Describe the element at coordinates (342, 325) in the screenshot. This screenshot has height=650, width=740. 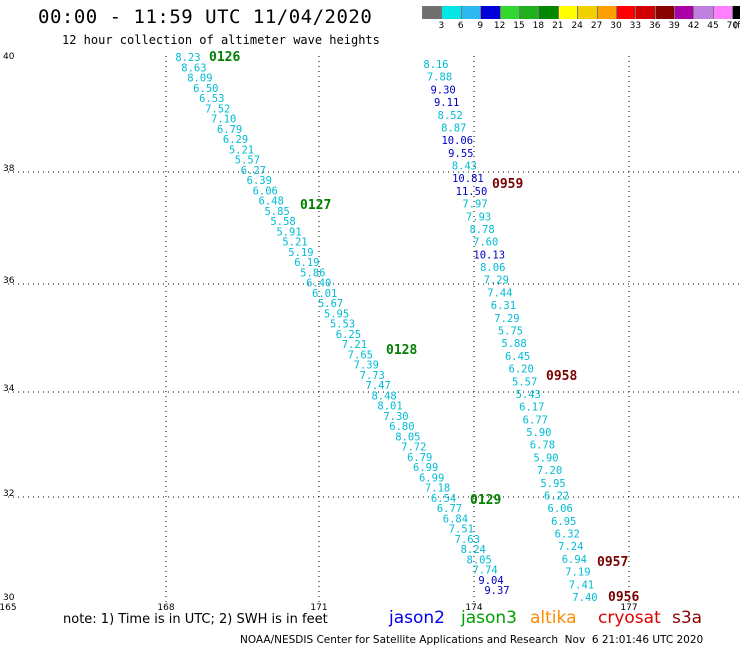
I see `wave-height-value: 5.53` at that location.